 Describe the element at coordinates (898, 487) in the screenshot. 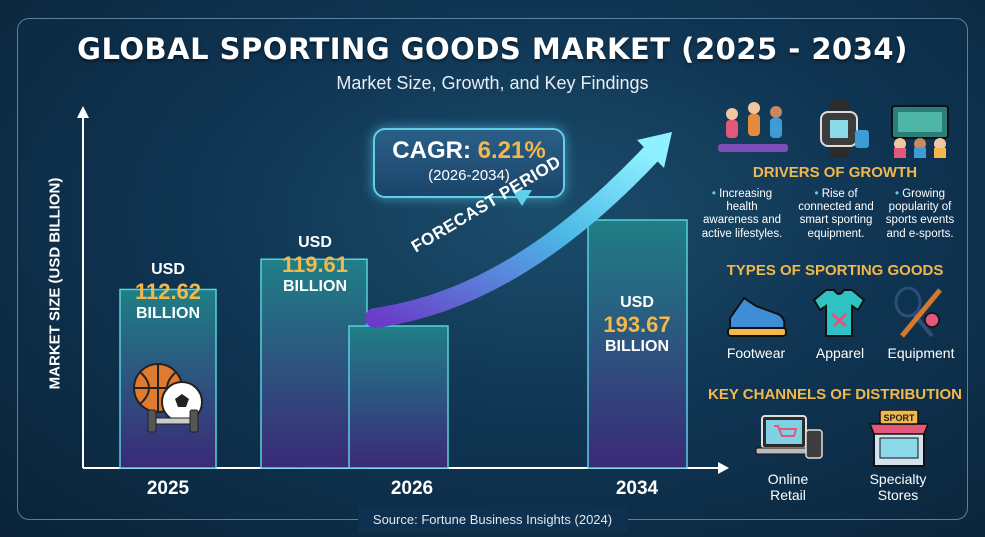

I see `channel-label-specialty: Specialty Stores` at that location.